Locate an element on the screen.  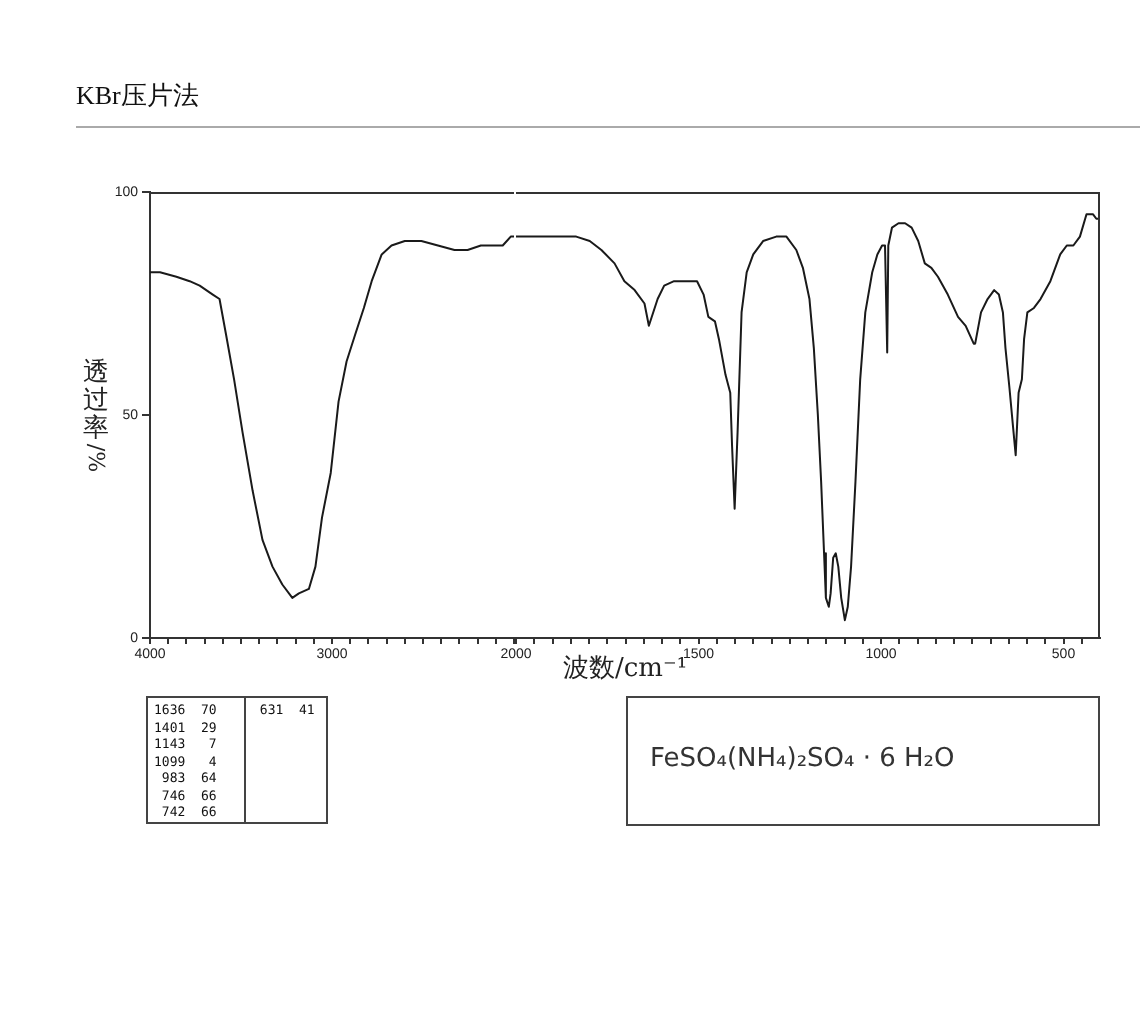
x-axis-title: 波数/cm⁻¹ is located at coordinates (625, 670).